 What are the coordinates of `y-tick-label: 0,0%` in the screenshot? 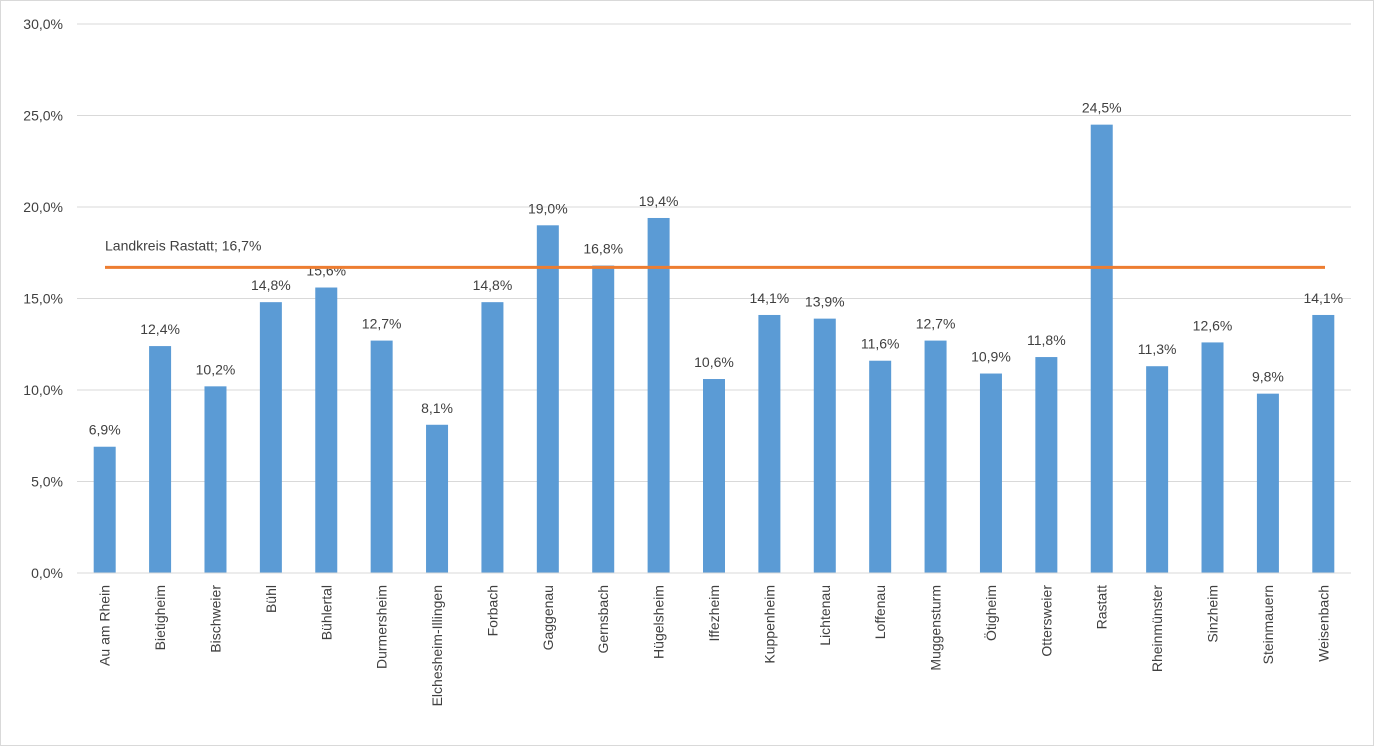 It's located at (47, 573).